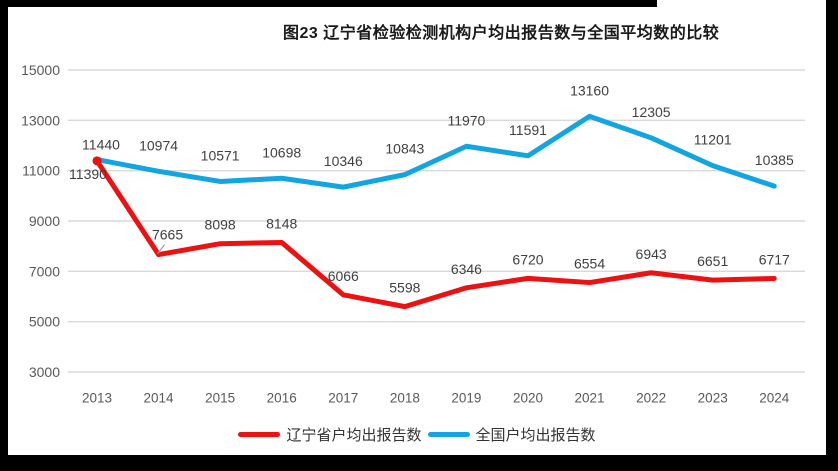 The height and width of the screenshot is (471, 838). I want to click on frame-border-right, so click(832, 235).